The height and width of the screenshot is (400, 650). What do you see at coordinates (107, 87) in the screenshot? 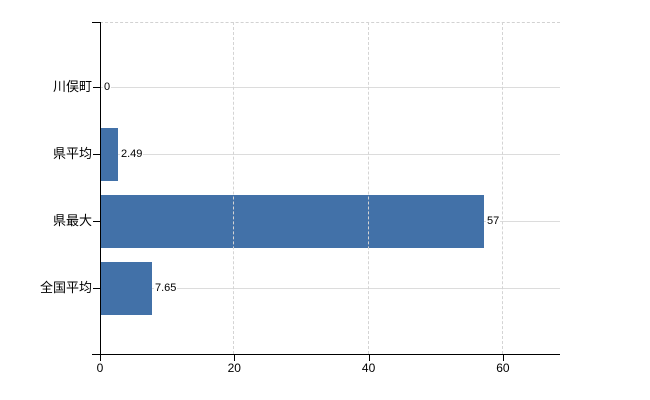
I see `bar-value-label: 0` at bounding box center [107, 87].